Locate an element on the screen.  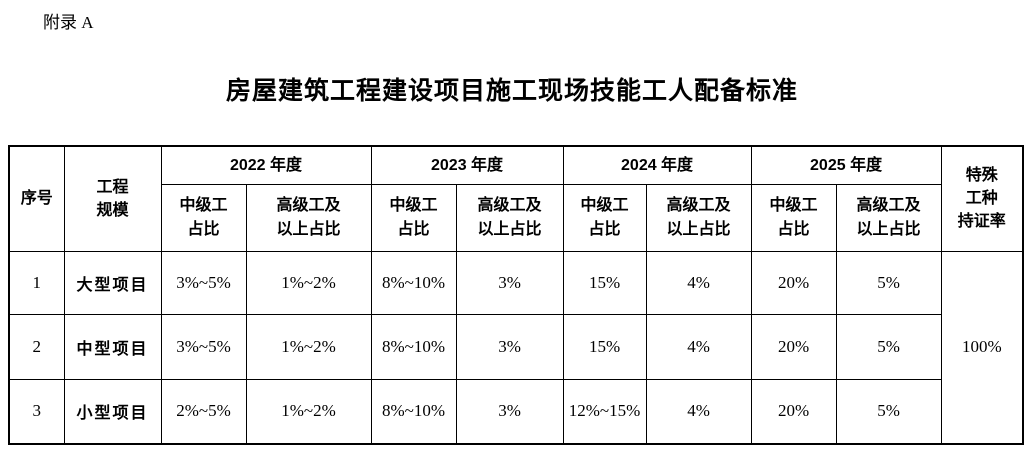
header-2023-mid: 中级工 占比 is located at coordinates (413, 217).